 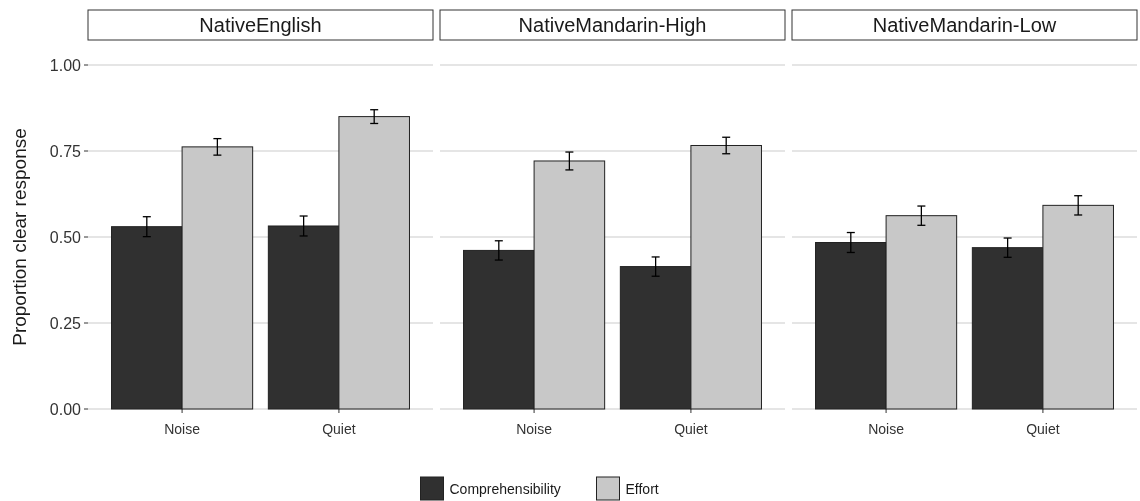 What do you see at coordinates (65, 237) in the screenshot?
I see `y-tick-label: 0.50` at bounding box center [65, 237].